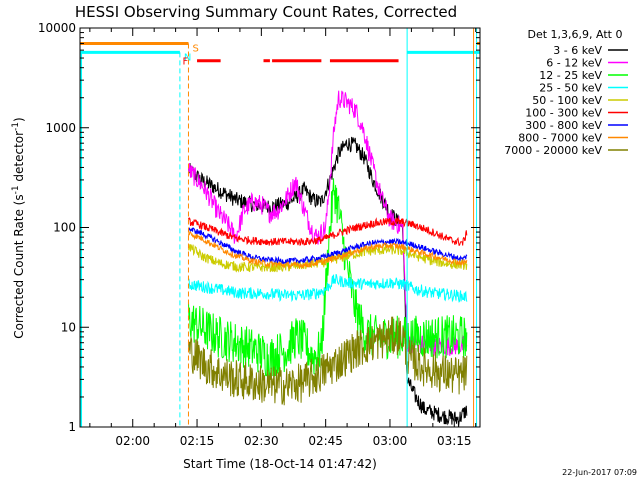  I want to click on x-axis-label: Start Time (18-Oct-14 01:47:42), so click(280, 464).